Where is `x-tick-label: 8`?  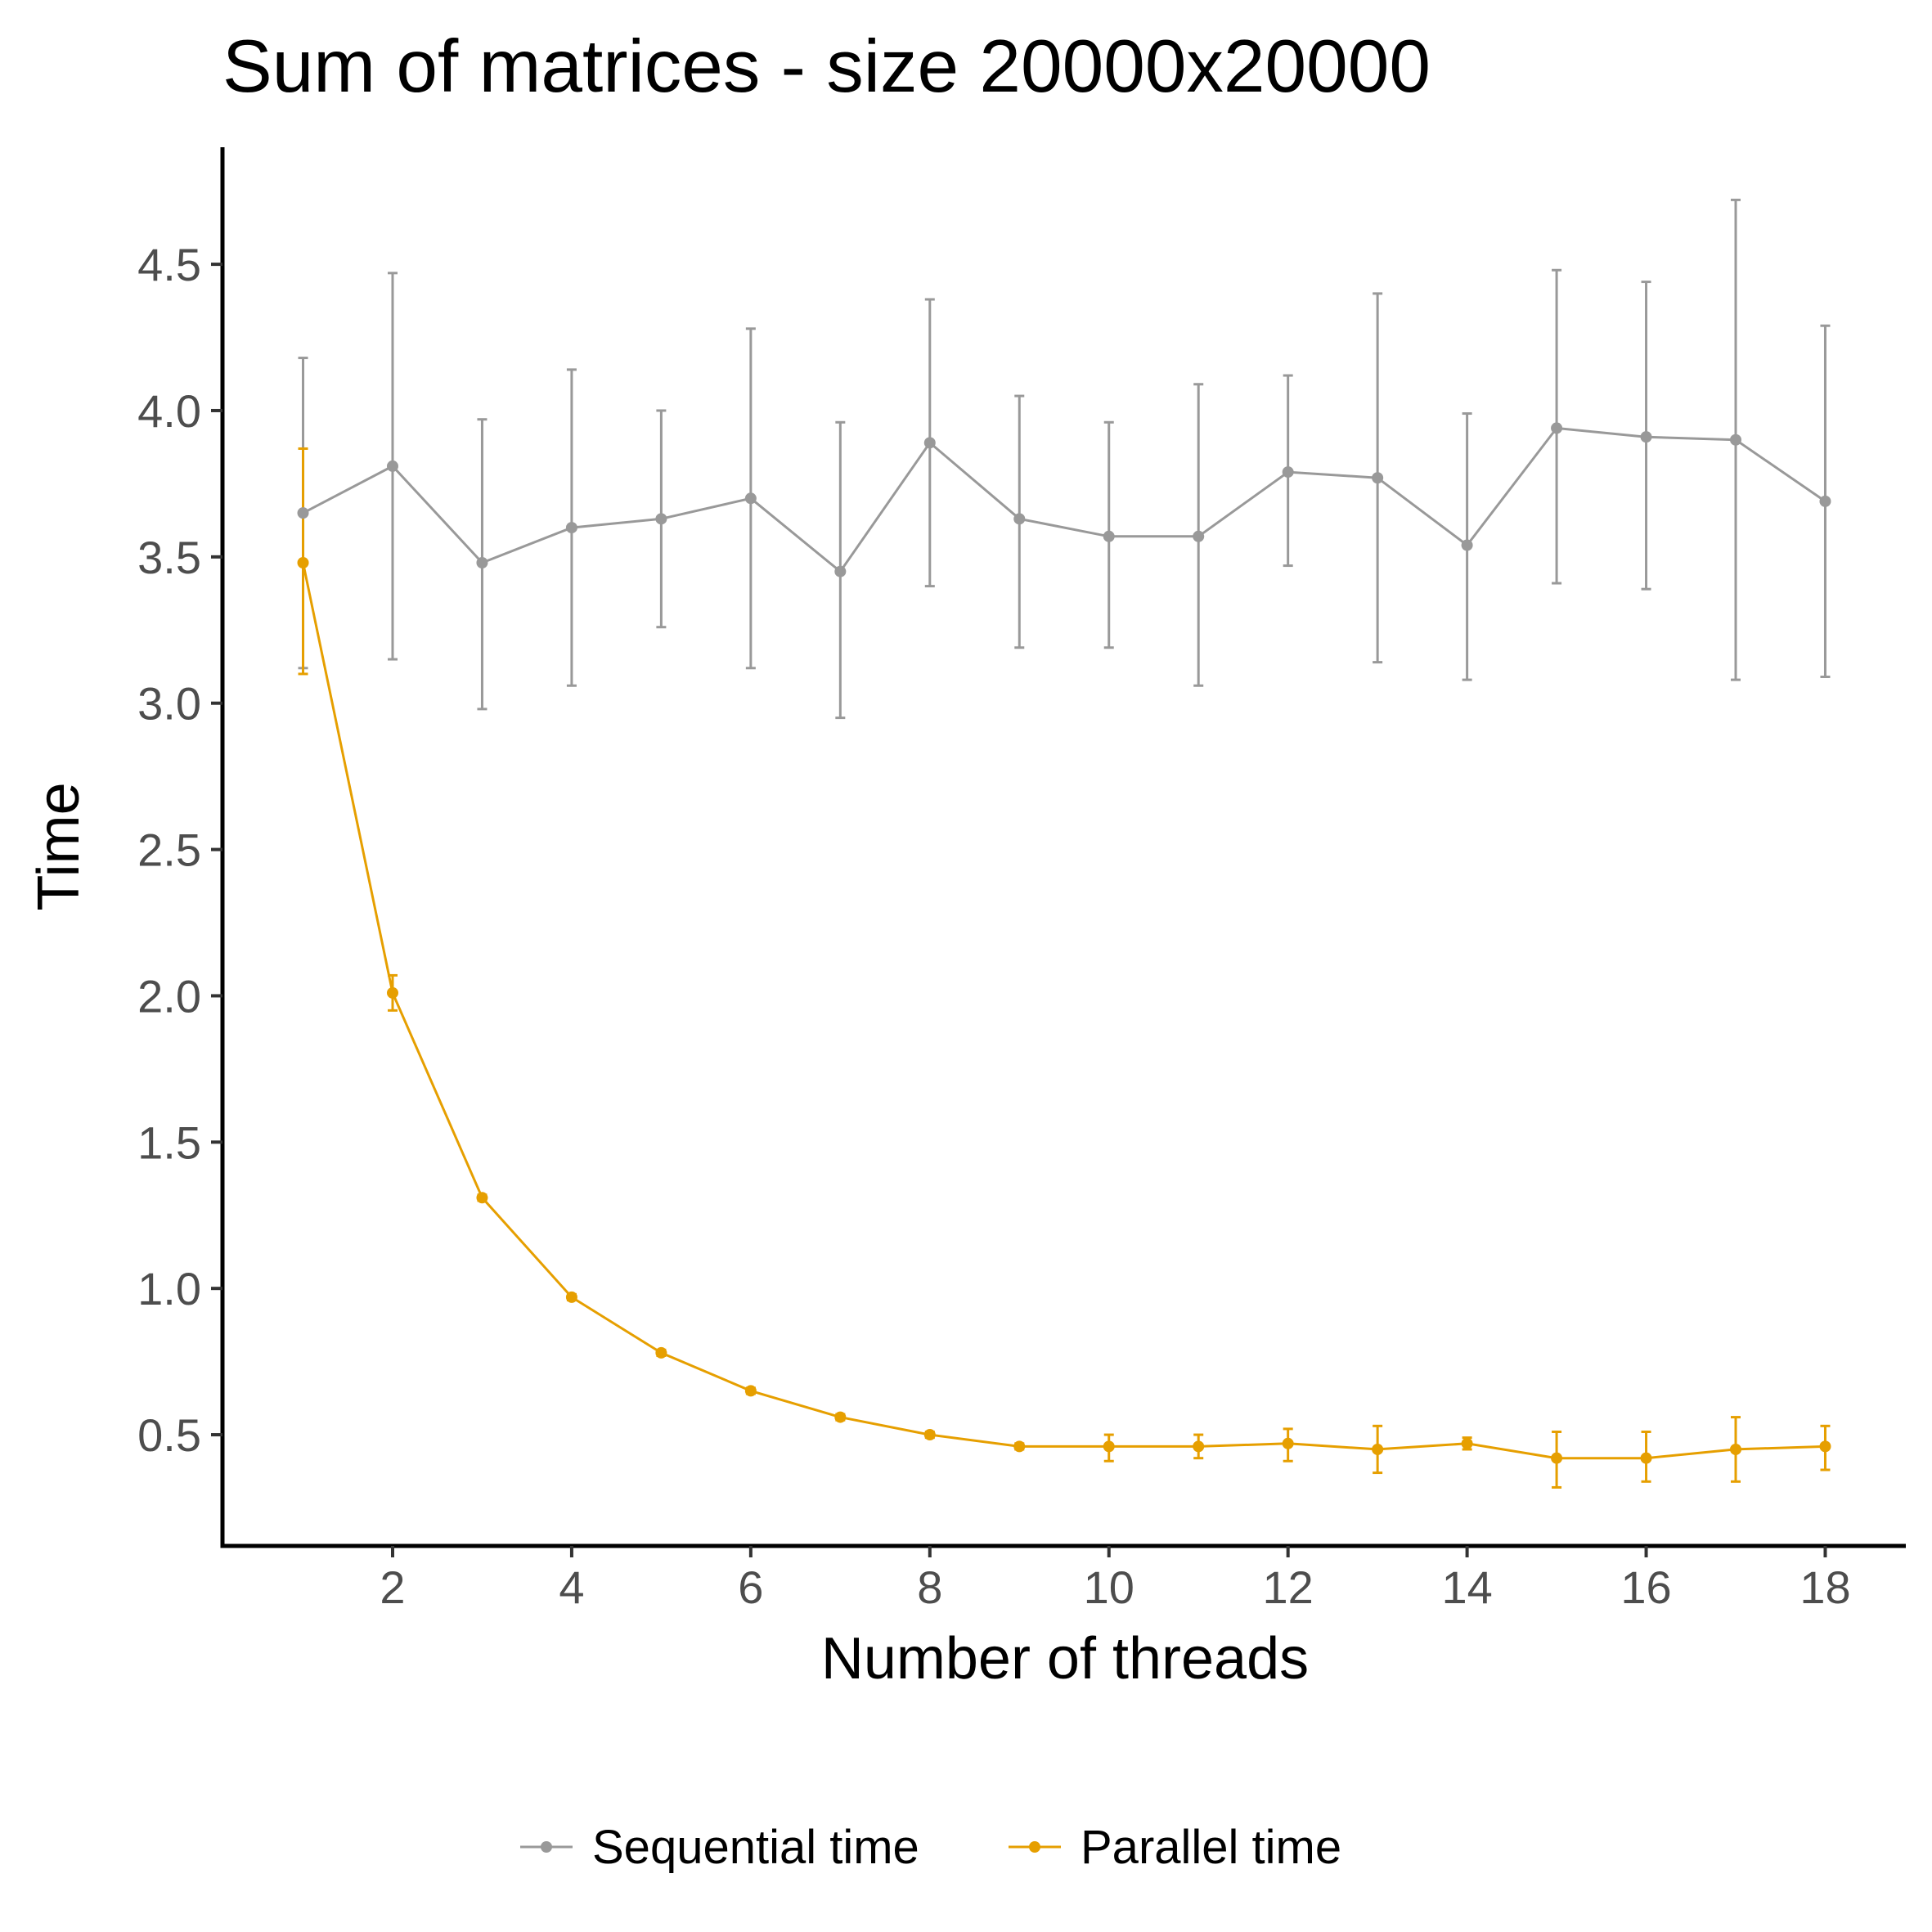 x-tick-label: 8 is located at coordinates (929, 1587).